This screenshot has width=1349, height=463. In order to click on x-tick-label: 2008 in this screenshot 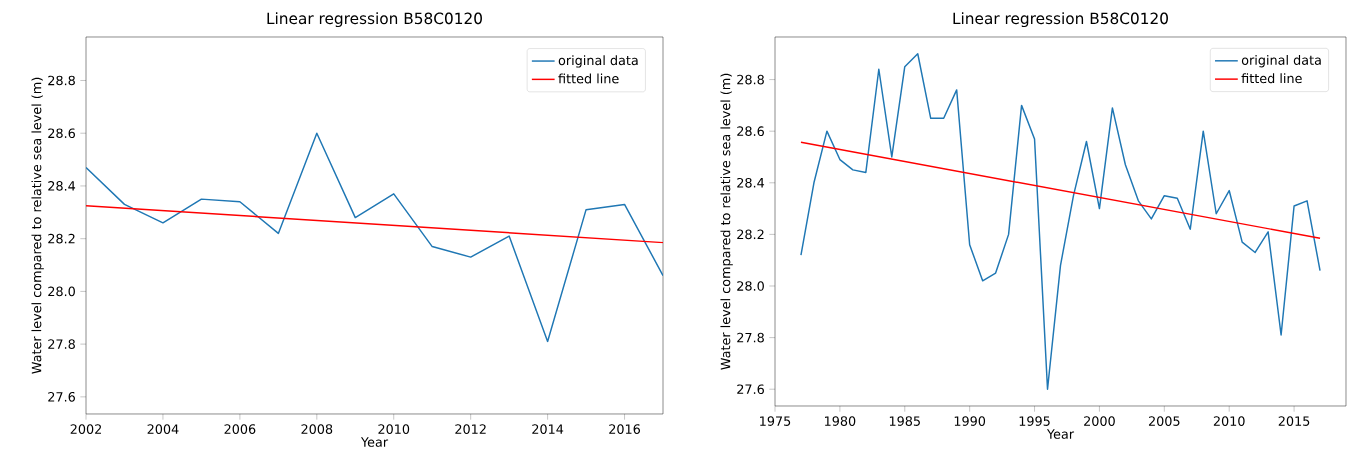, I will do `click(317, 429)`.